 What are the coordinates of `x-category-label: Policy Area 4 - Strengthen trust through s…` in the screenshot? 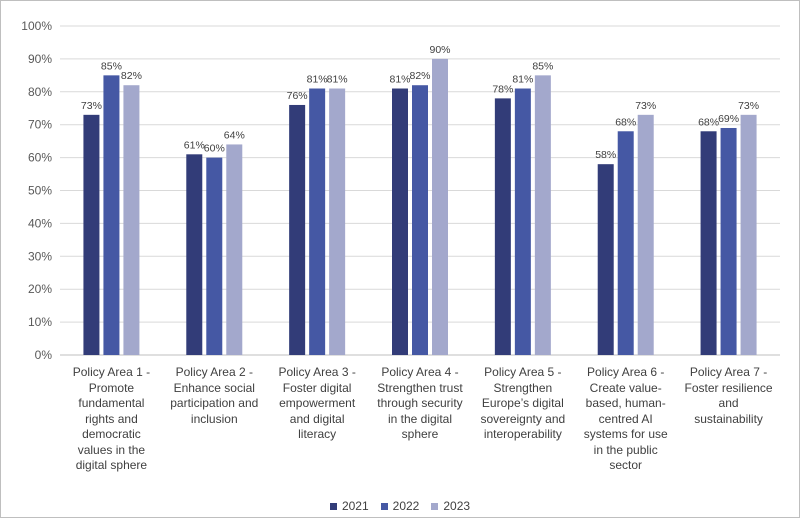 It's located at (420, 404).